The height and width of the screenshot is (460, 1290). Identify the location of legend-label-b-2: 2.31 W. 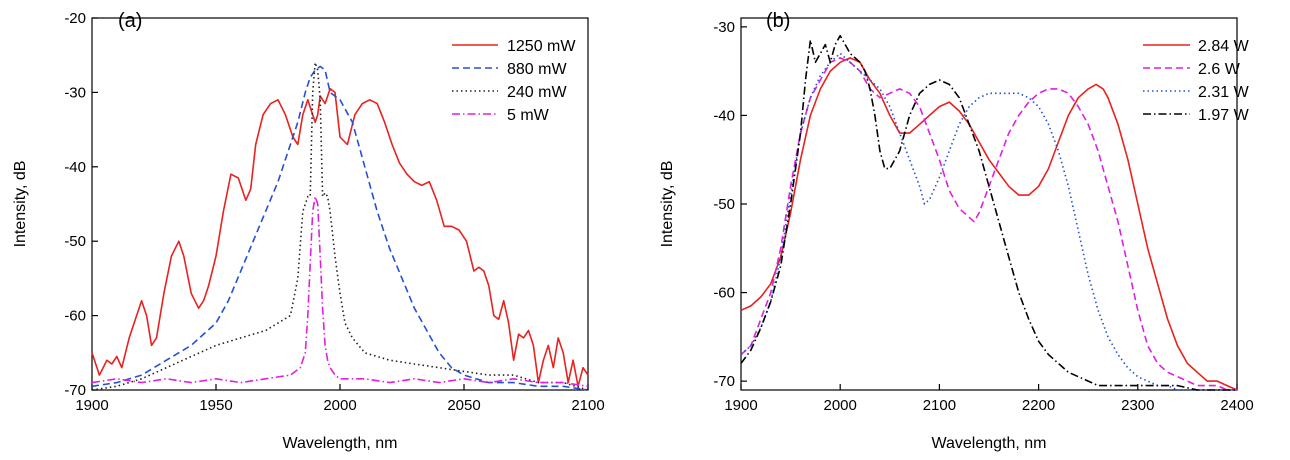
(1224, 92).